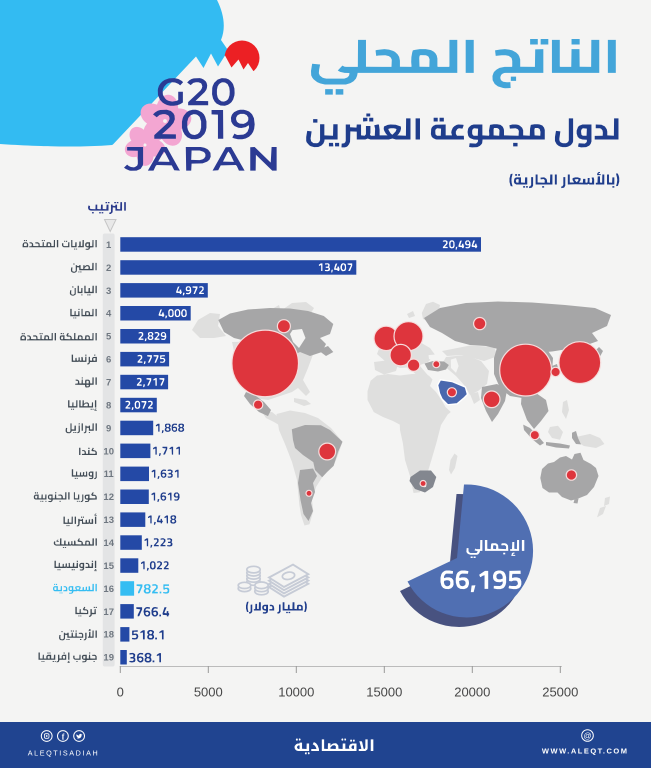 The image size is (651, 768). I want to click on svg-text: 9, so click(108, 428).